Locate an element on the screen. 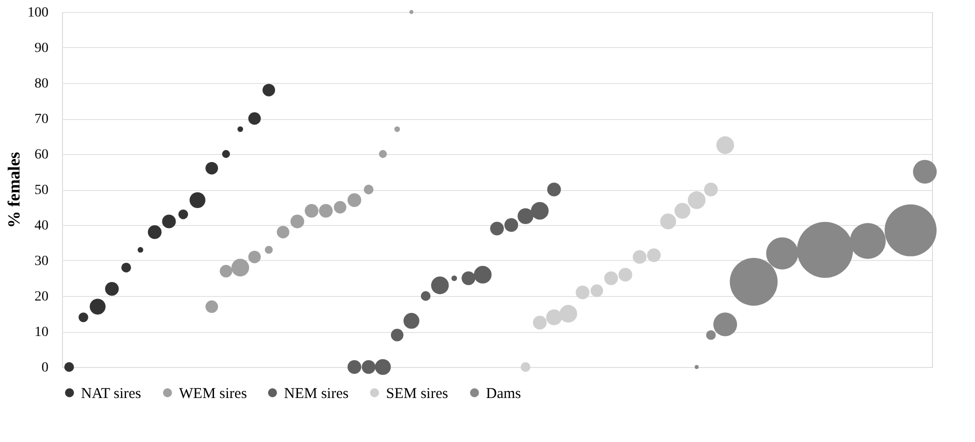  legend-label: Dams is located at coordinates (504, 394).